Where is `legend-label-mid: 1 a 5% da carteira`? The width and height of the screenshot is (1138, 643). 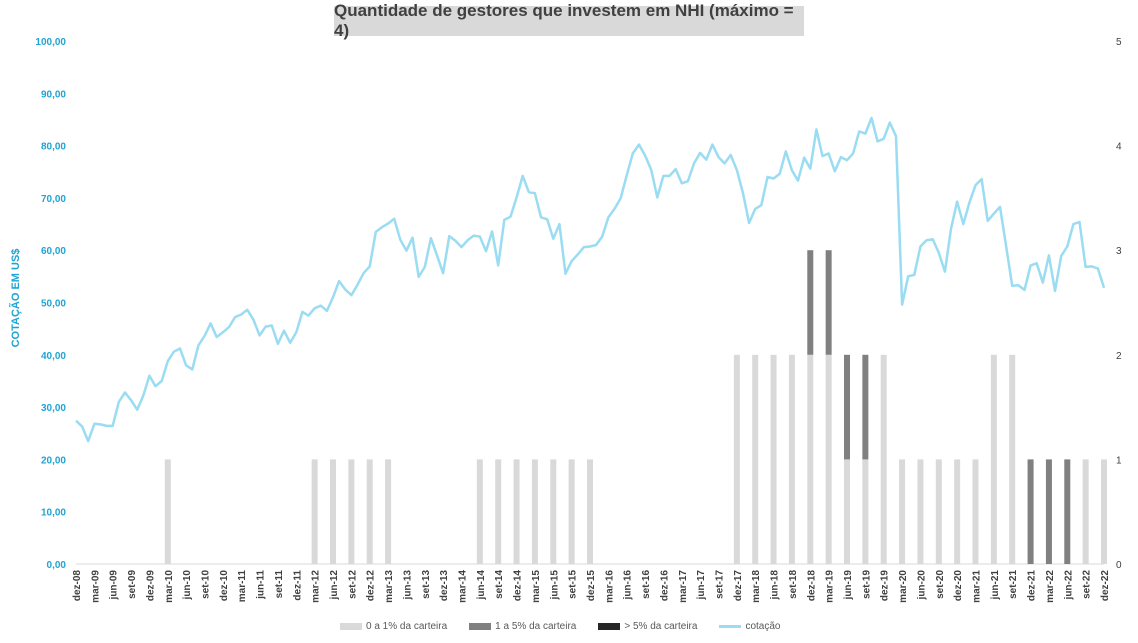 legend-label-mid: 1 a 5% da carteira is located at coordinates (536, 626).